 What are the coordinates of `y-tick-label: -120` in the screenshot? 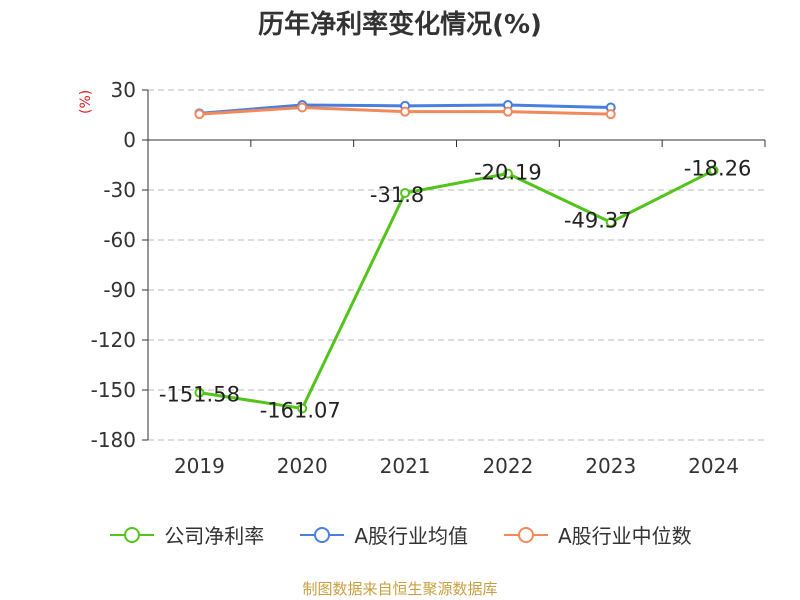 It's located at (113, 340).